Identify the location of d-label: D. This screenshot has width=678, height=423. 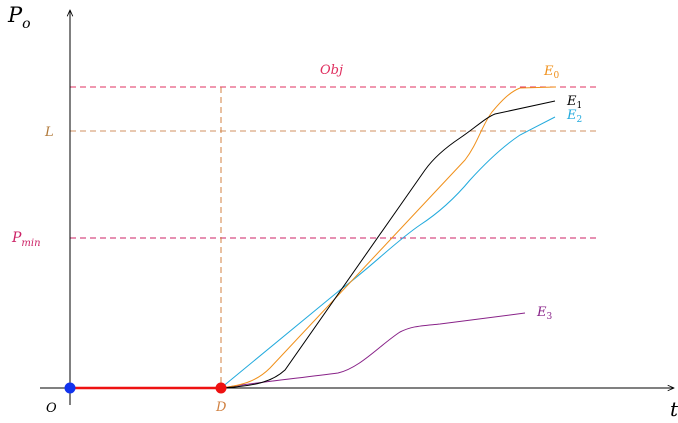
(221, 407).